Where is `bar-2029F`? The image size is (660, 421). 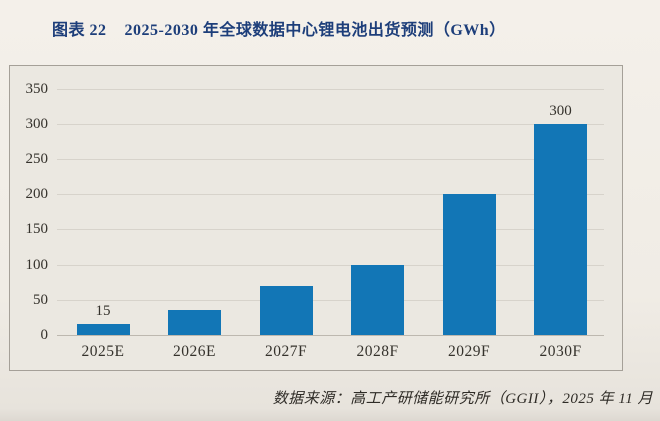 bar-2029F is located at coordinates (469, 264).